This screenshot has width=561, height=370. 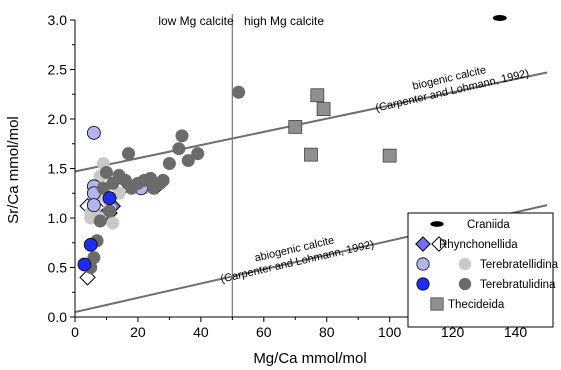 What do you see at coordinates (309, 358) in the screenshot?
I see `x-axis-title: Mg/Ca mmol/mol` at bounding box center [309, 358].